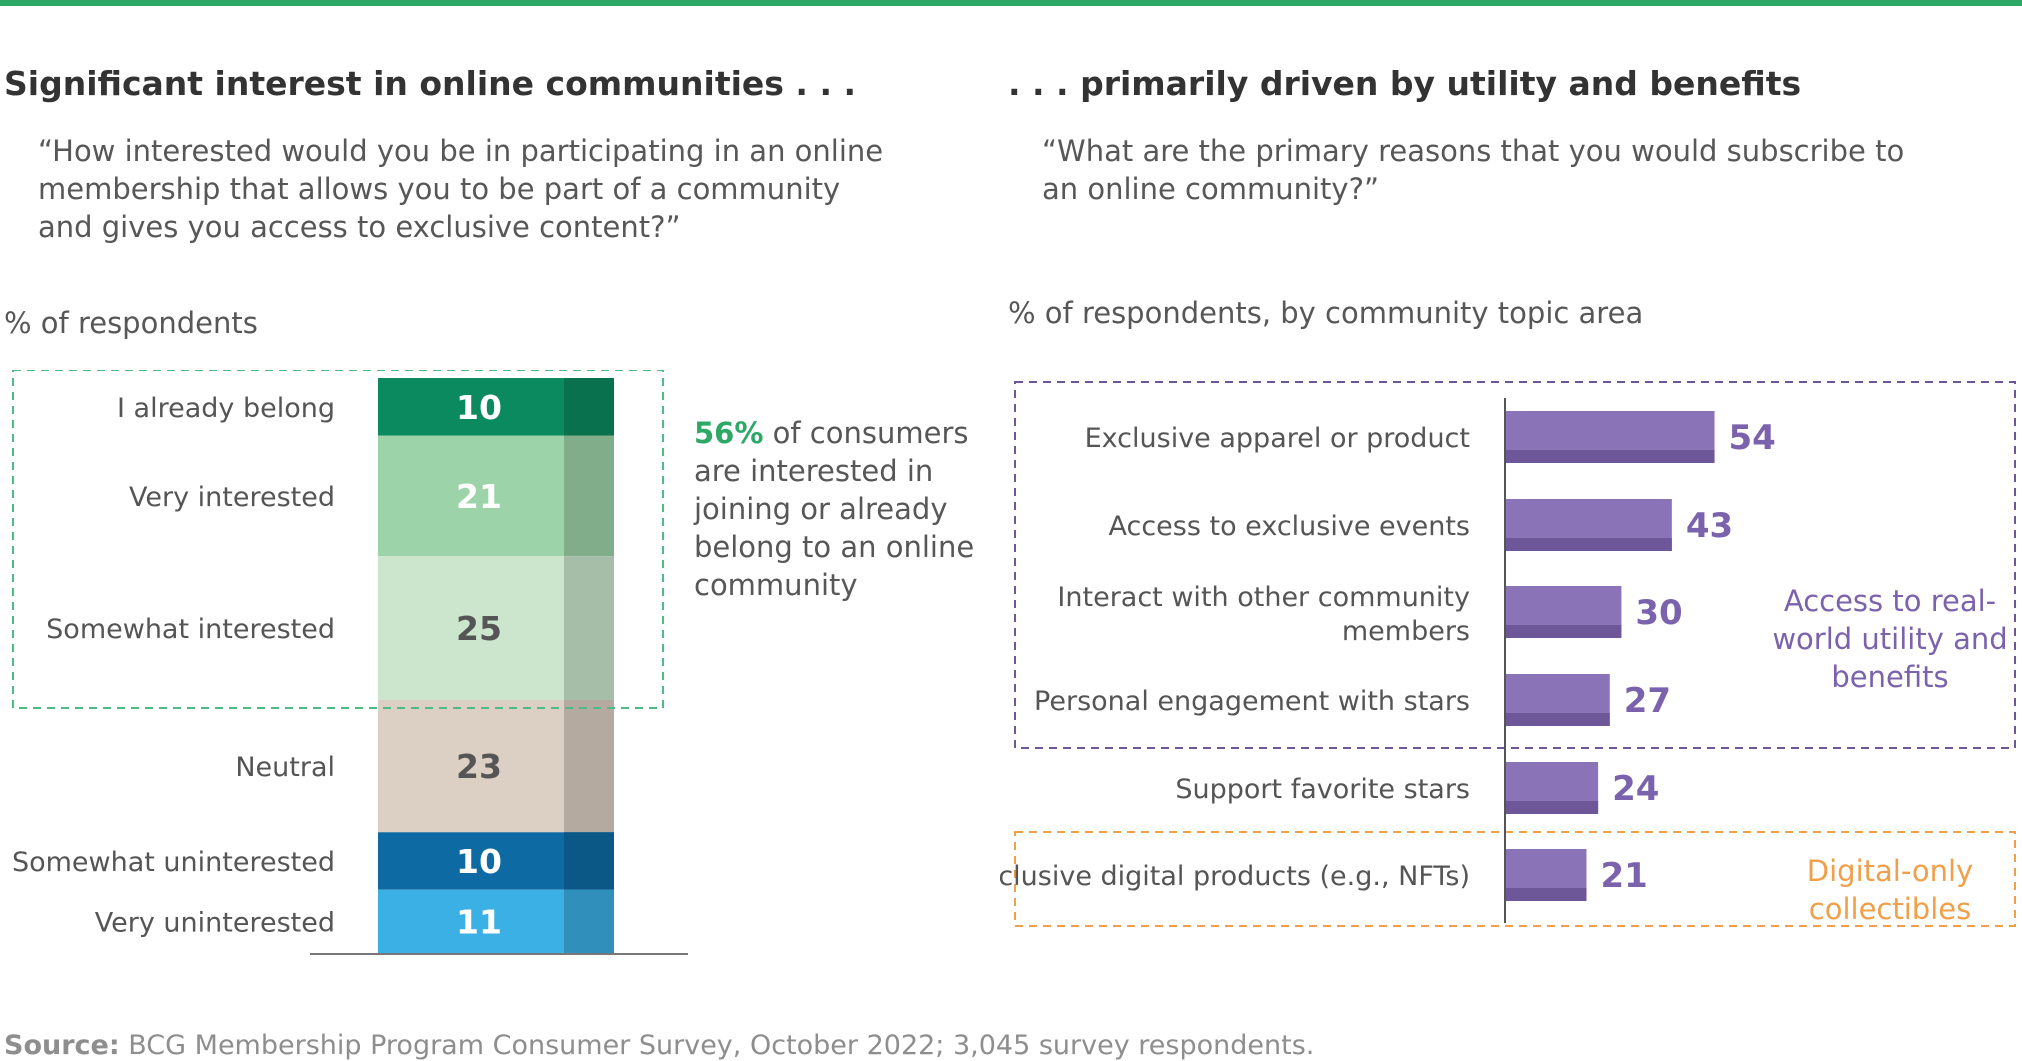 This screenshot has width=2022, height=1061. Describe the element at coordinates (1709, 526) in the screenshot. I see `hbar-value-label: 43` at that location.